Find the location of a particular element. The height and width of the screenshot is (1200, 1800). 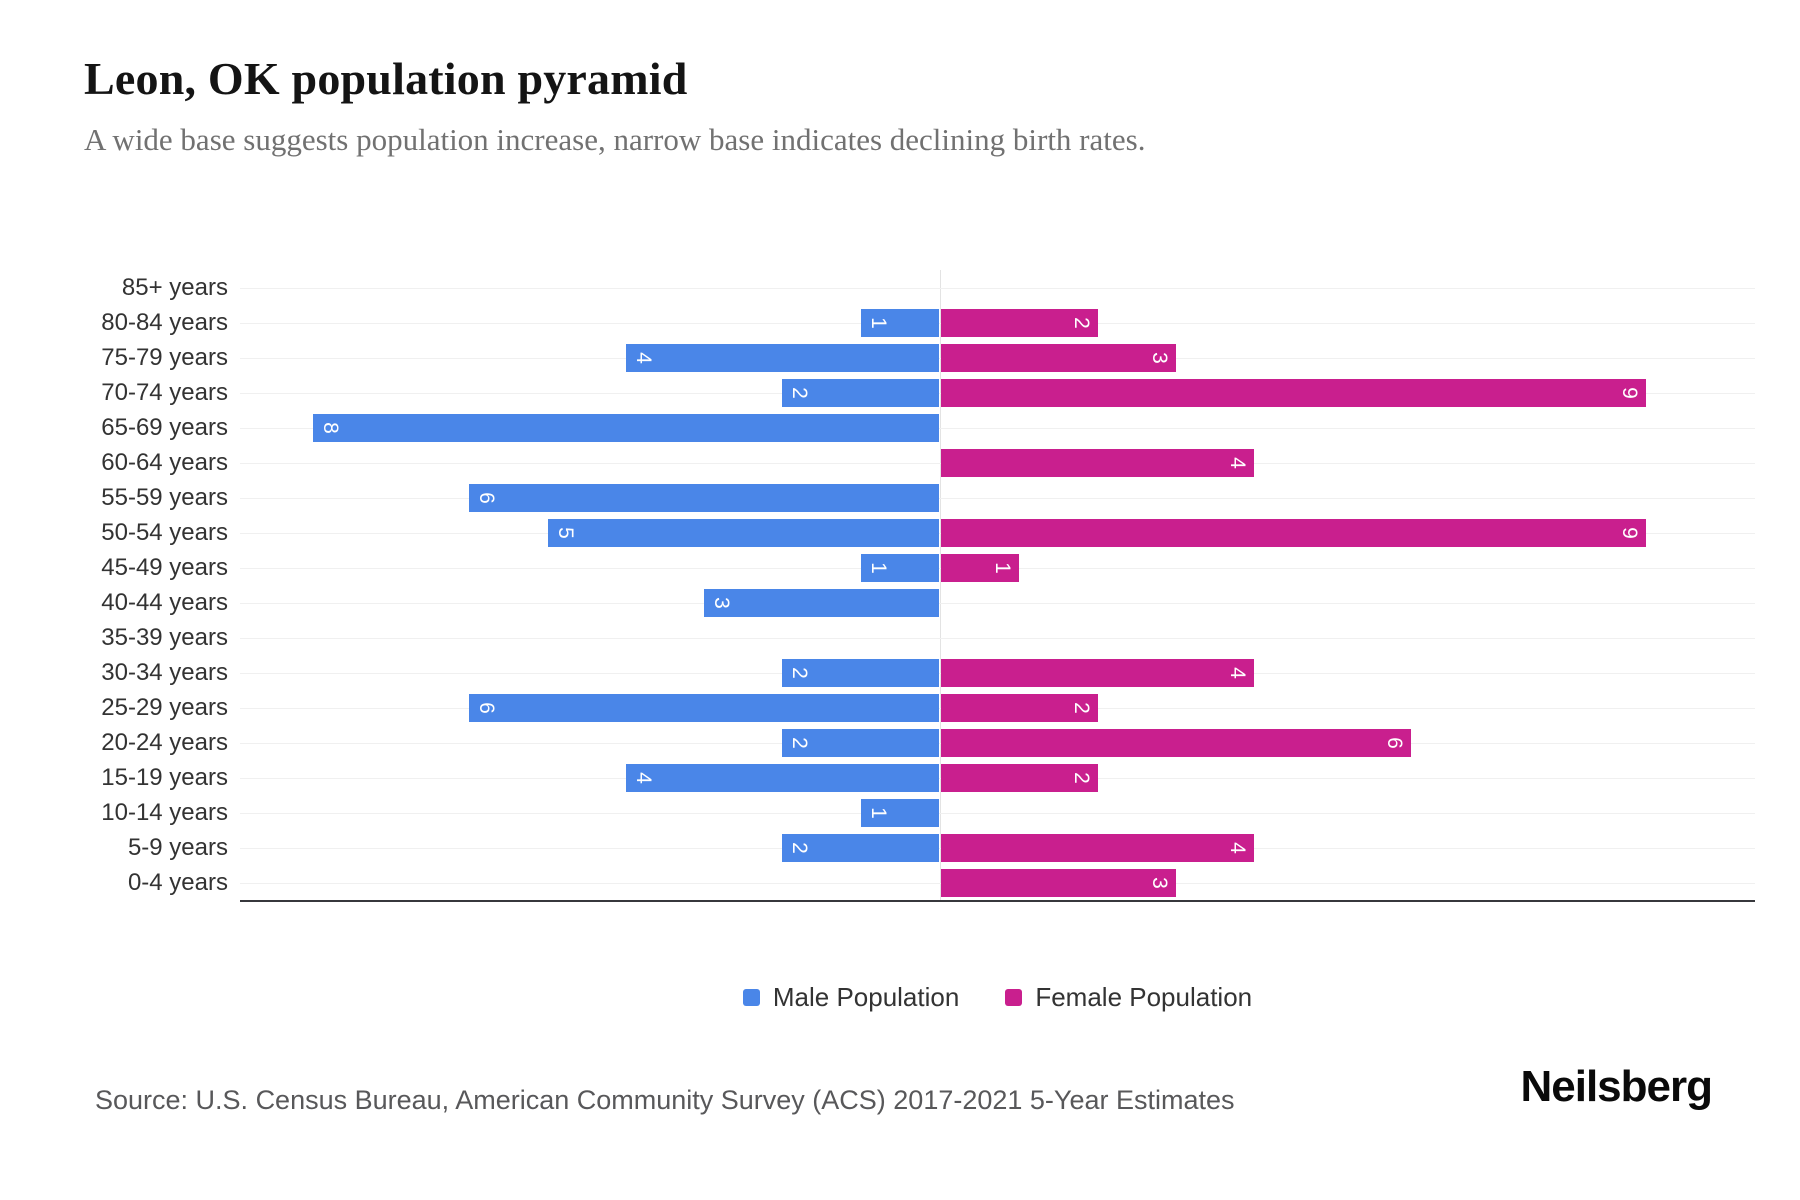

male-bar: 8 is located at coordinates (625, 427).